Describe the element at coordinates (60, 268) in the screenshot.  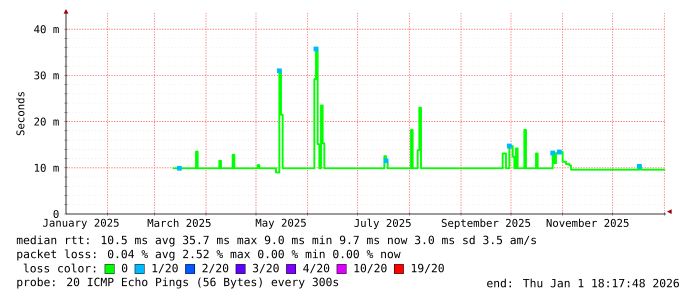
I see `legend-title: loss color:` at that location.